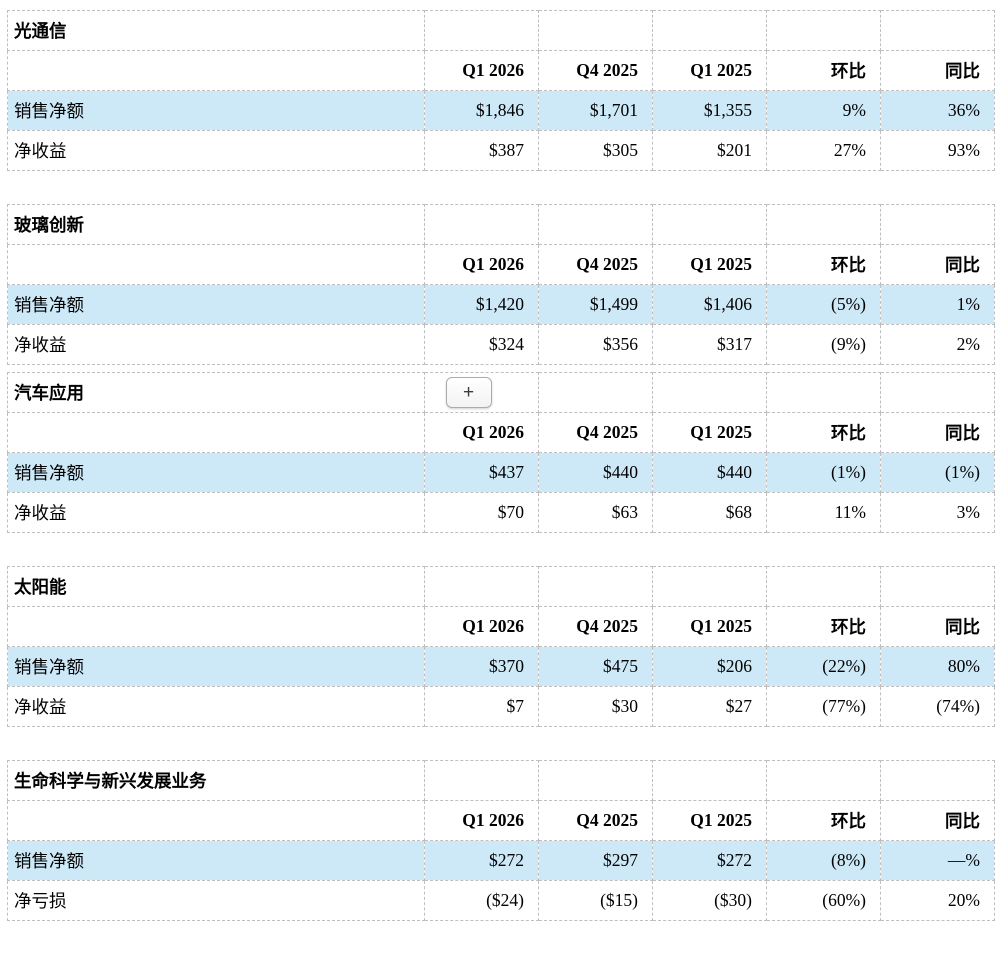  What do you see at coordinates (823, 706) in the screenshot?
I see `cell-value: (77%)` at bounding box center [823, 706].